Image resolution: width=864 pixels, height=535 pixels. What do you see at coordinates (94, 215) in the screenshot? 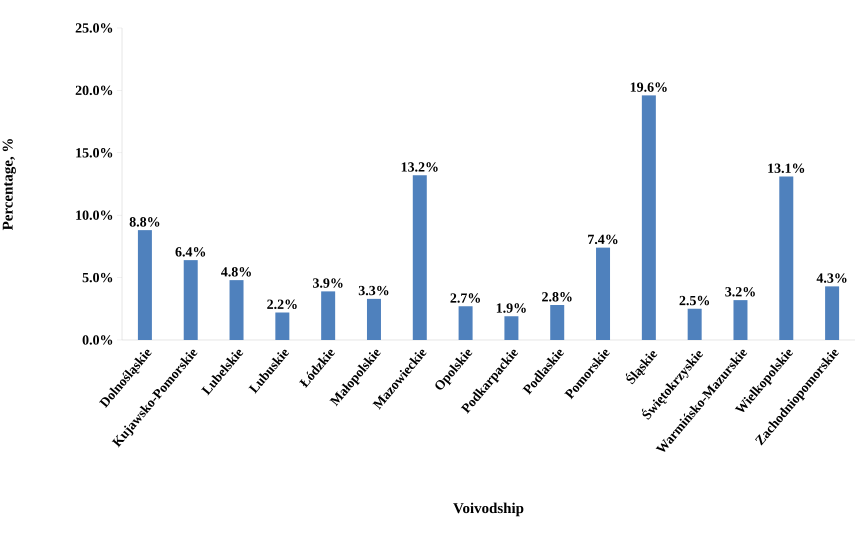
I see `y-tick-label: 10.0%` at bounding box center [94, 215].